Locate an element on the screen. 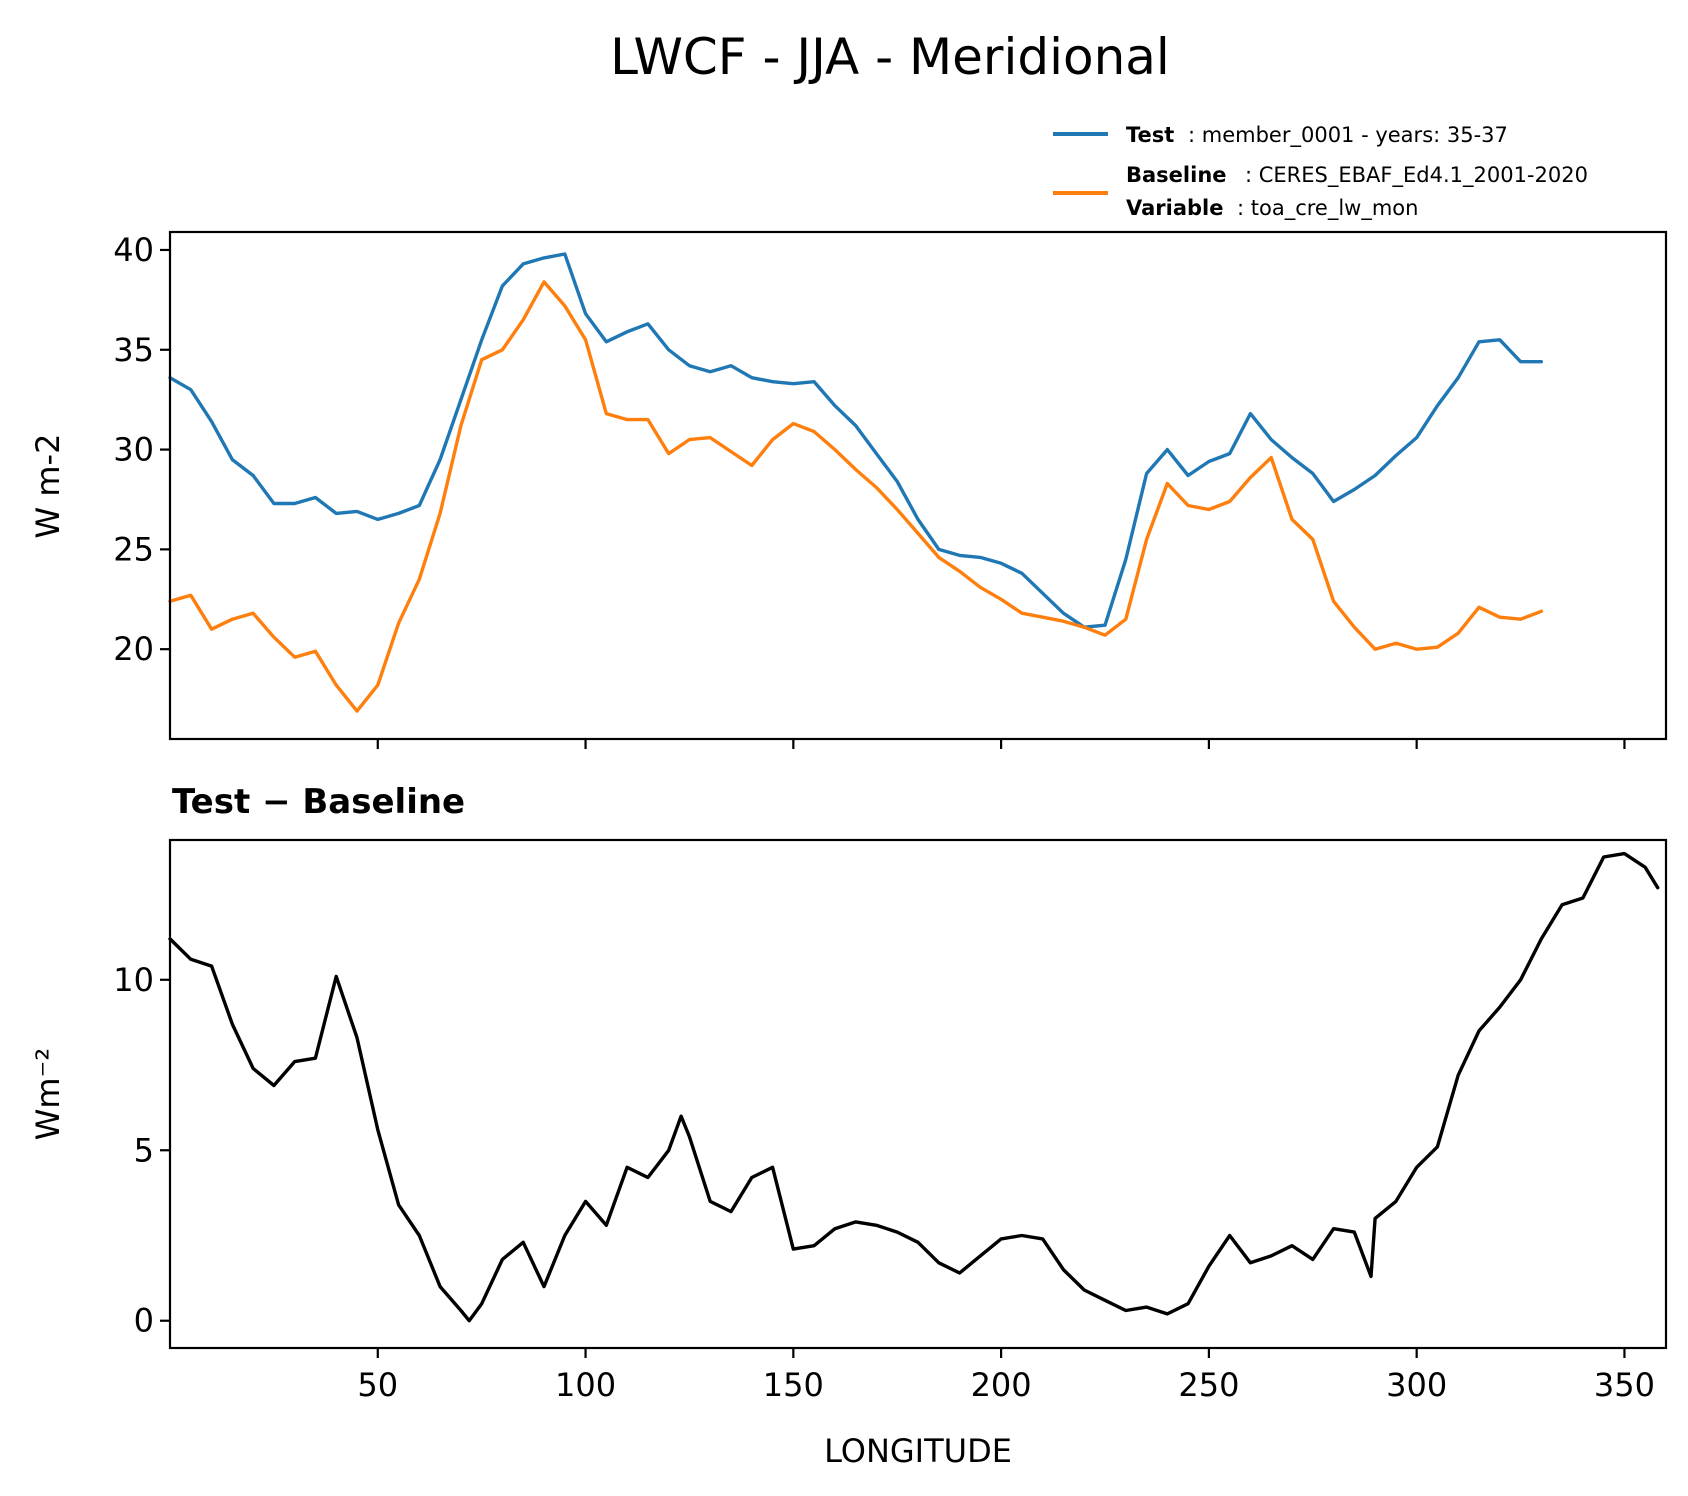 This screenshot has height=1496, width=1688. top-ytick-label: 40 is located at coordinates (133, 250).